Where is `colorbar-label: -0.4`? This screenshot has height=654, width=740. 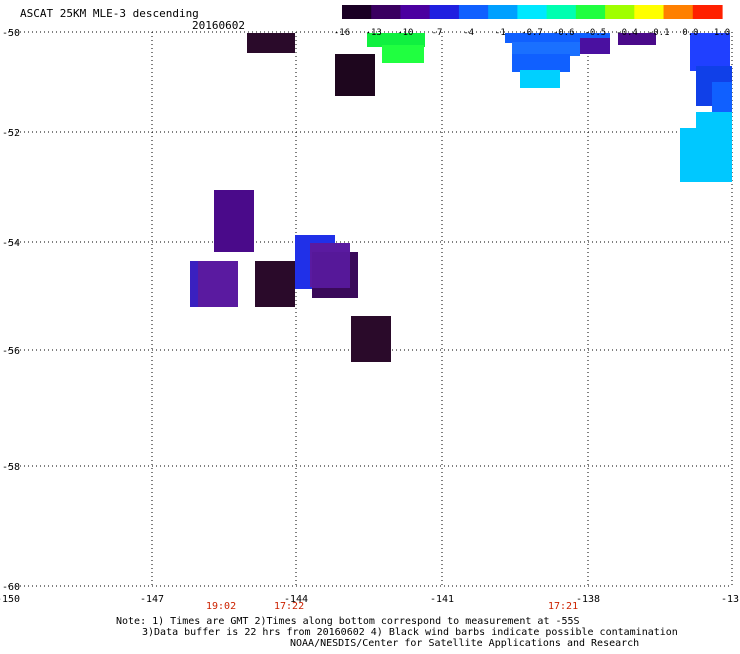 colorbar-label: -0.4 is located at coordinates (627, 33).